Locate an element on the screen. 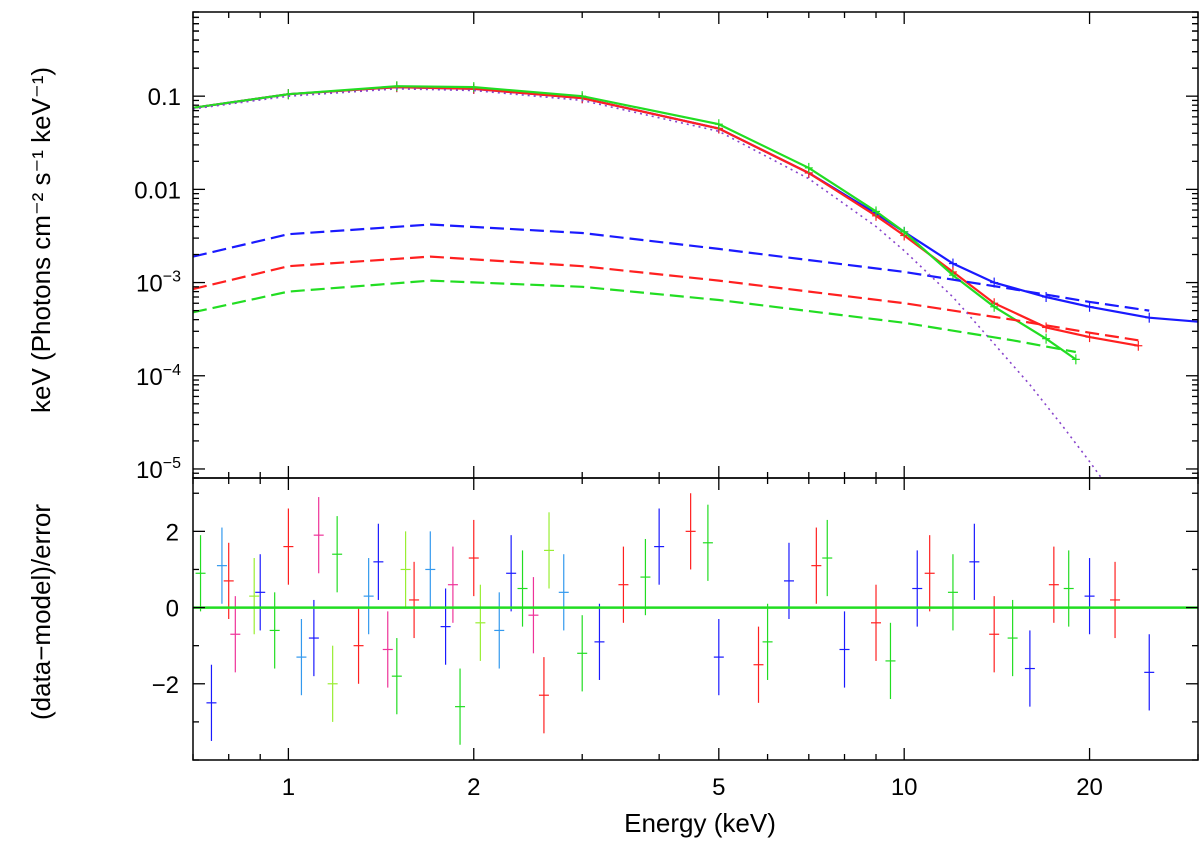  residual-y-tick-label: 0 is located at coordinates (172, 609).